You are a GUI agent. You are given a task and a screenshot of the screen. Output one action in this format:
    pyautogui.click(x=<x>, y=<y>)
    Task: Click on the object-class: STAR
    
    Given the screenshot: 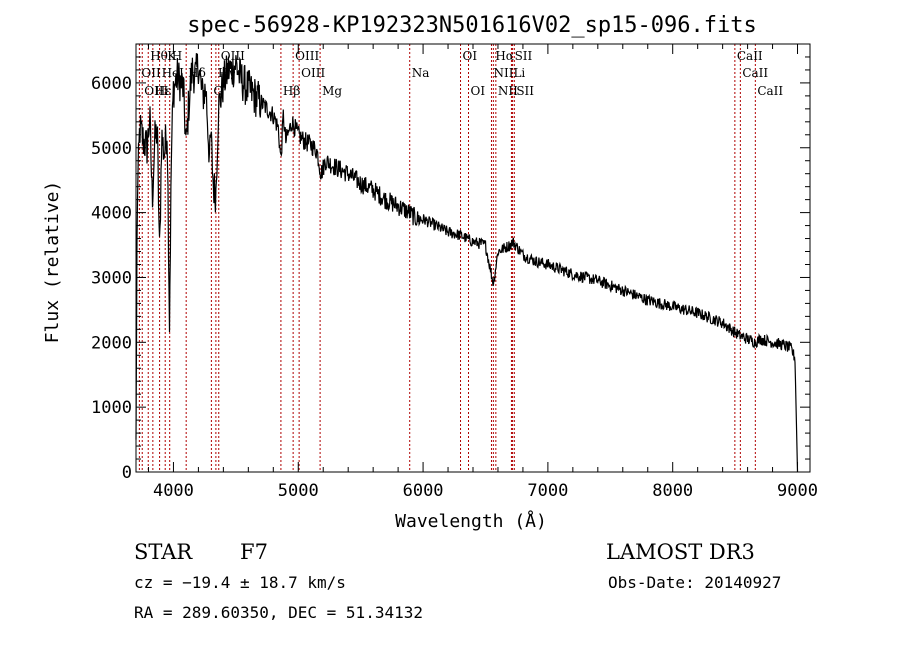 What is the action you would take?
    pyautogui.click(x=163, y=552)
    